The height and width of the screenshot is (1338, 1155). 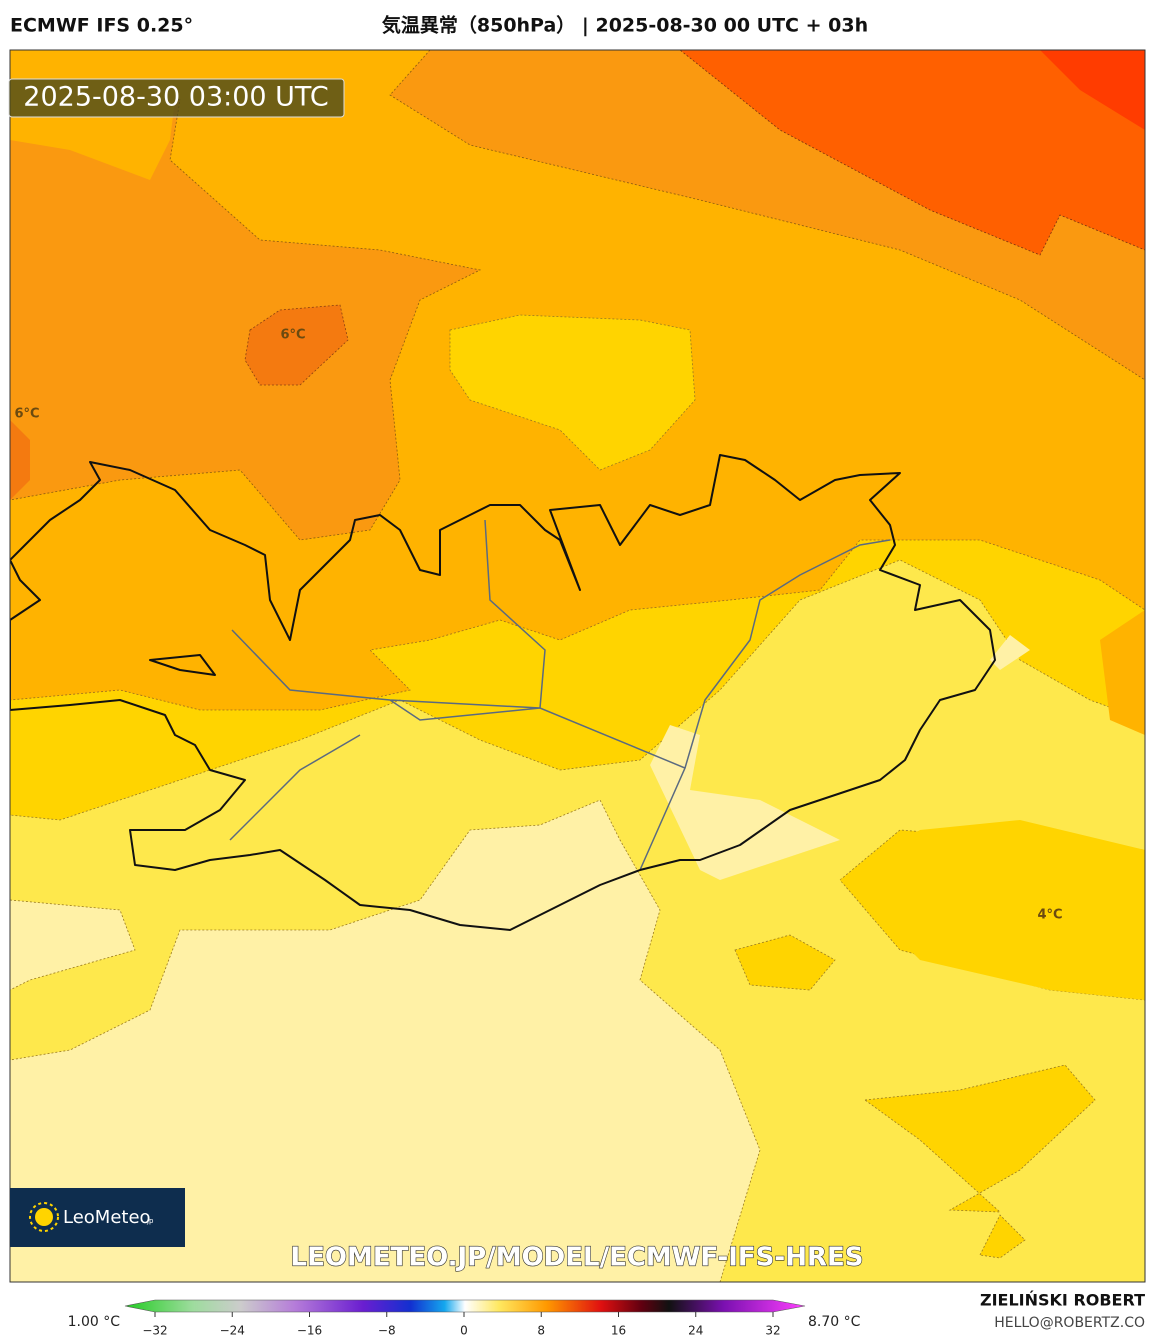 I want to click on center-title: 気温異常（850hPa） | 2025-08-30 00 UTC + 03h, so click(x=625, y=25).